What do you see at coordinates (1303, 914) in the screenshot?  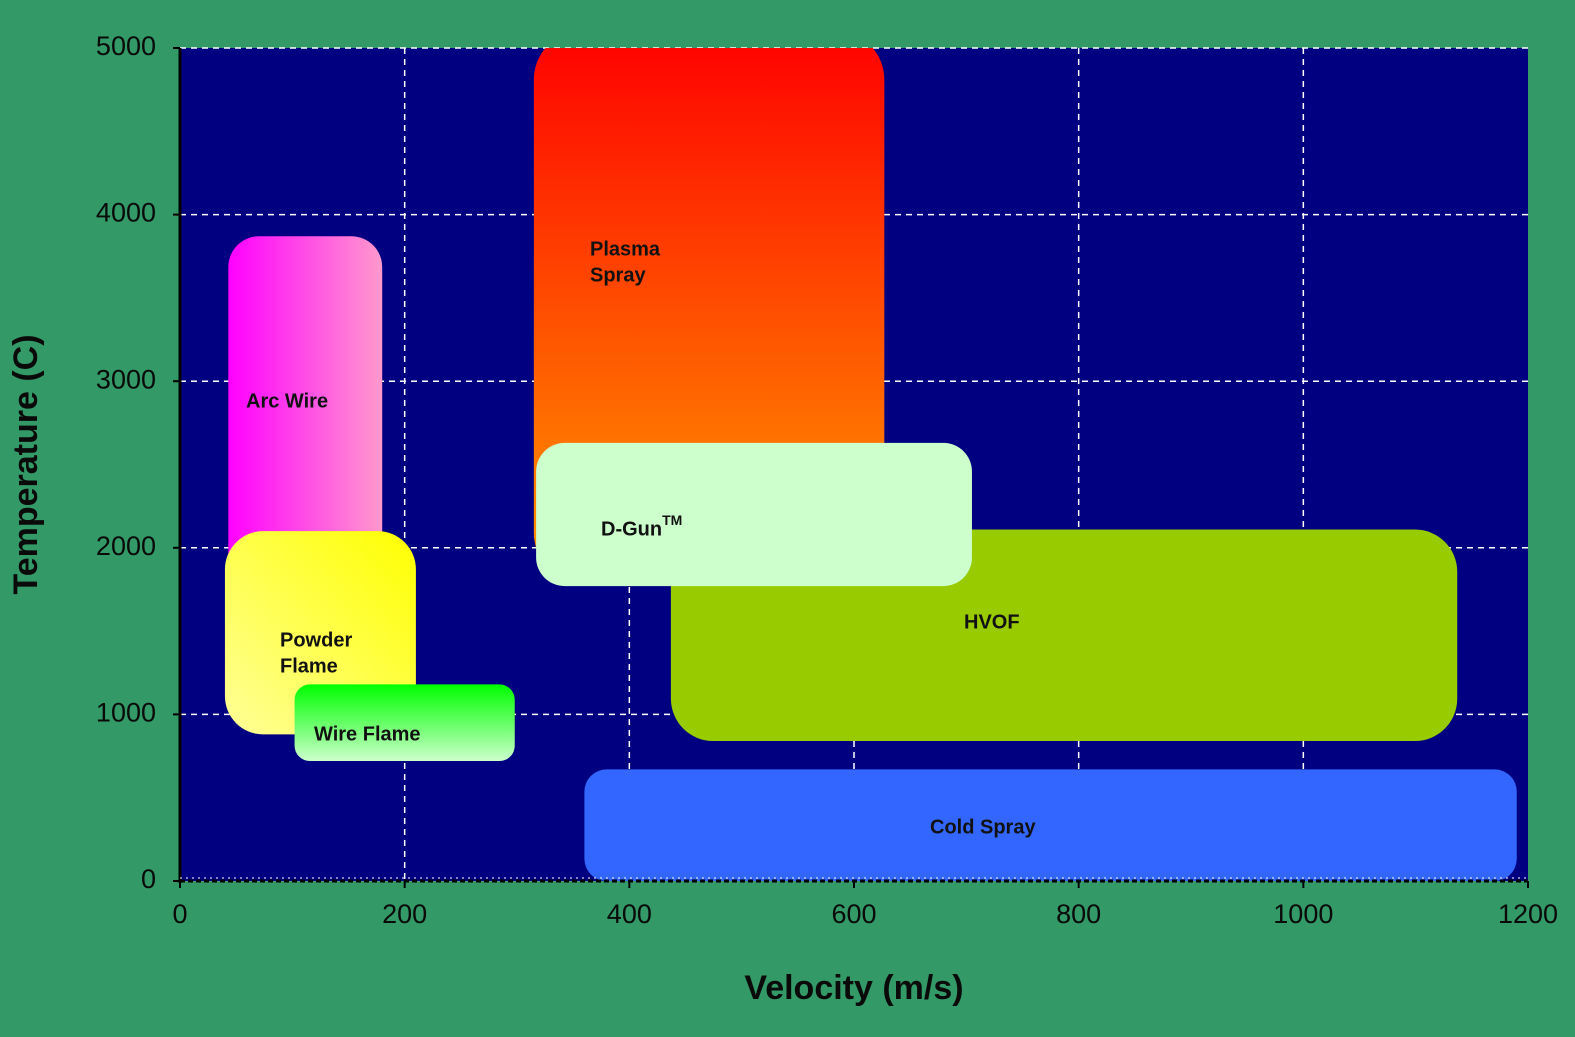 I see `x-tick-label-1000: 1000` at bounding box center [1303, 914].